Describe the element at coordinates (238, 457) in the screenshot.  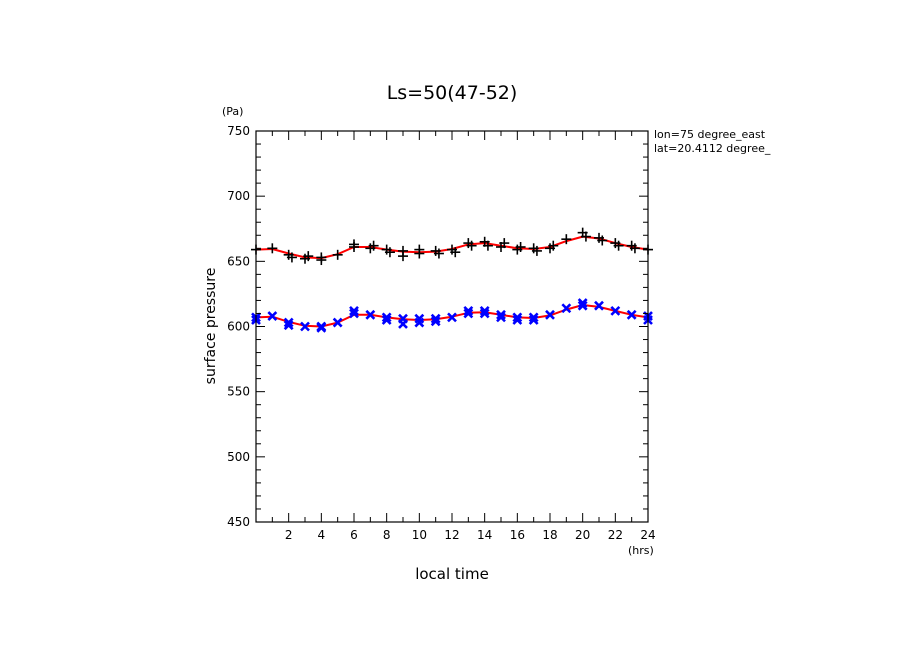
I see `y-tick-label: 500` at that location.